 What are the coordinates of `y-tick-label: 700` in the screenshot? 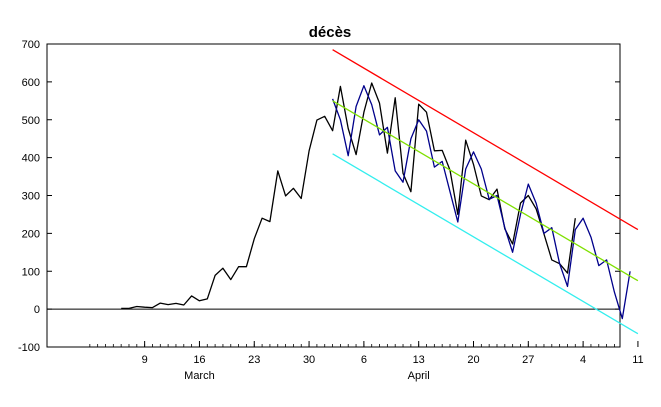 It's located at (31, 45).